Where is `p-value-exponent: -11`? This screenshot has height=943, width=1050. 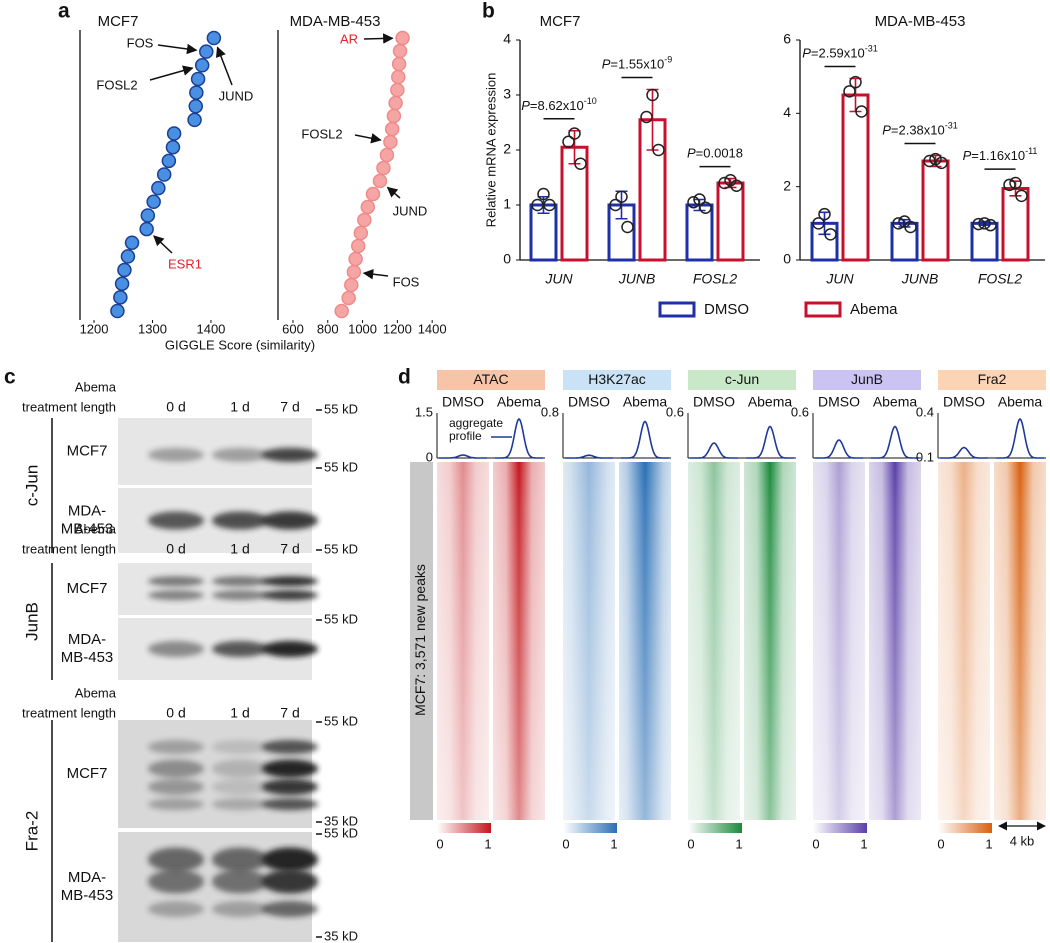 p-value-exponent: -11 is located at coordinates (1031, 152).